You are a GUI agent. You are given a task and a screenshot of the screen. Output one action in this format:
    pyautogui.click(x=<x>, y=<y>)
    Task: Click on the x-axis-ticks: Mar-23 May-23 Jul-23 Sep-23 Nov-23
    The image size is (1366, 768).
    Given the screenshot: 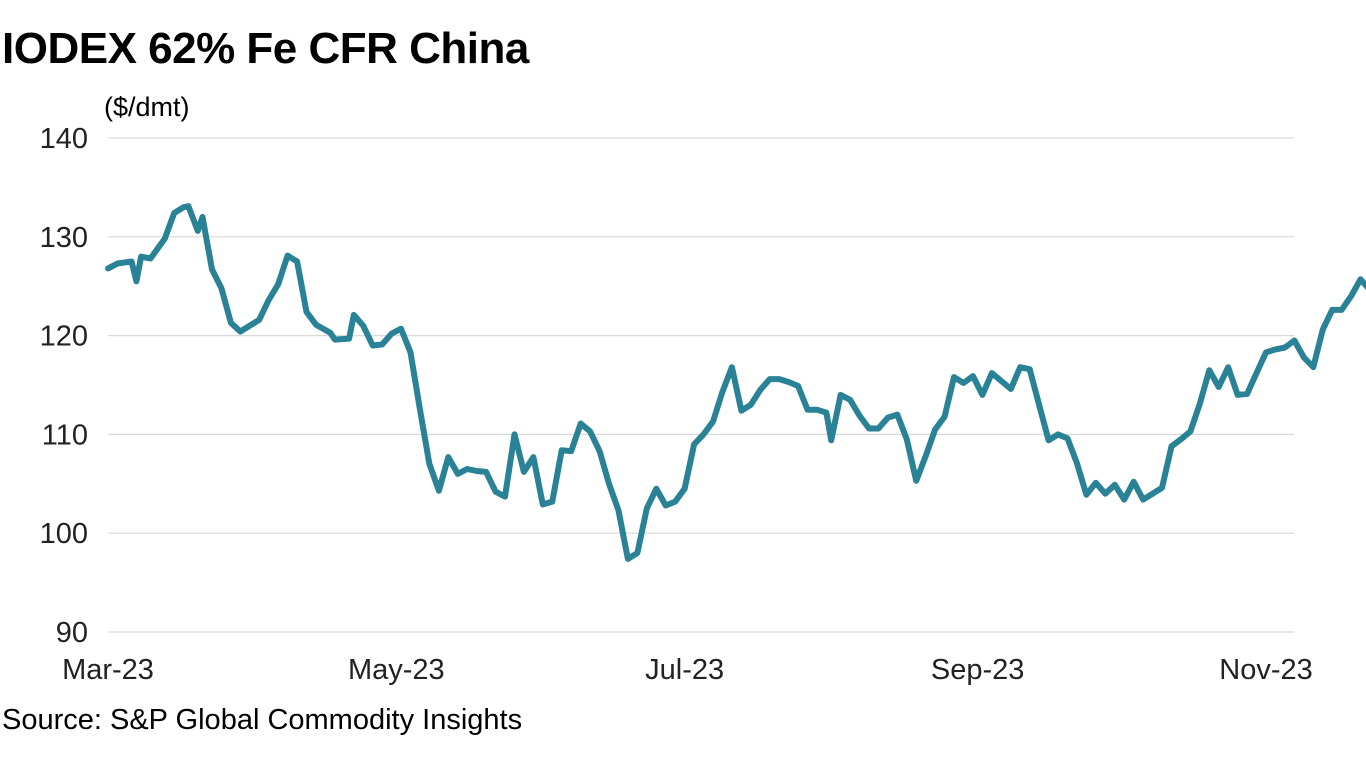 What is the action you would take?
    pyautogui.click(x=687, y=670)
    